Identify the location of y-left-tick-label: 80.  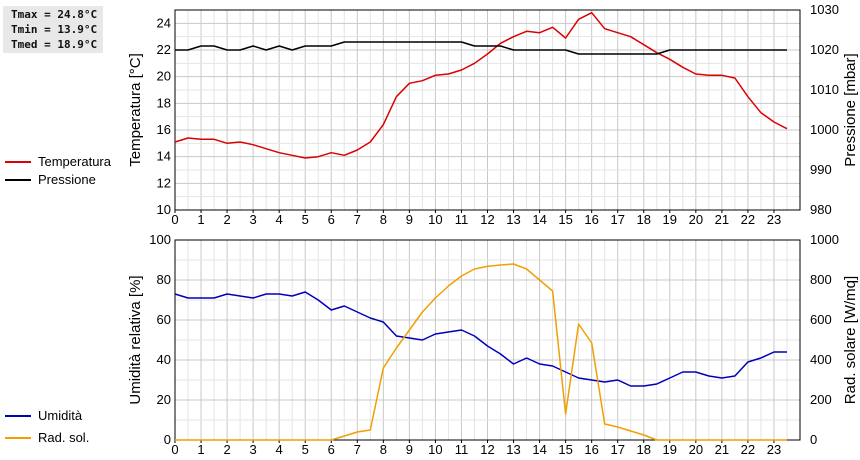
(164, 279).